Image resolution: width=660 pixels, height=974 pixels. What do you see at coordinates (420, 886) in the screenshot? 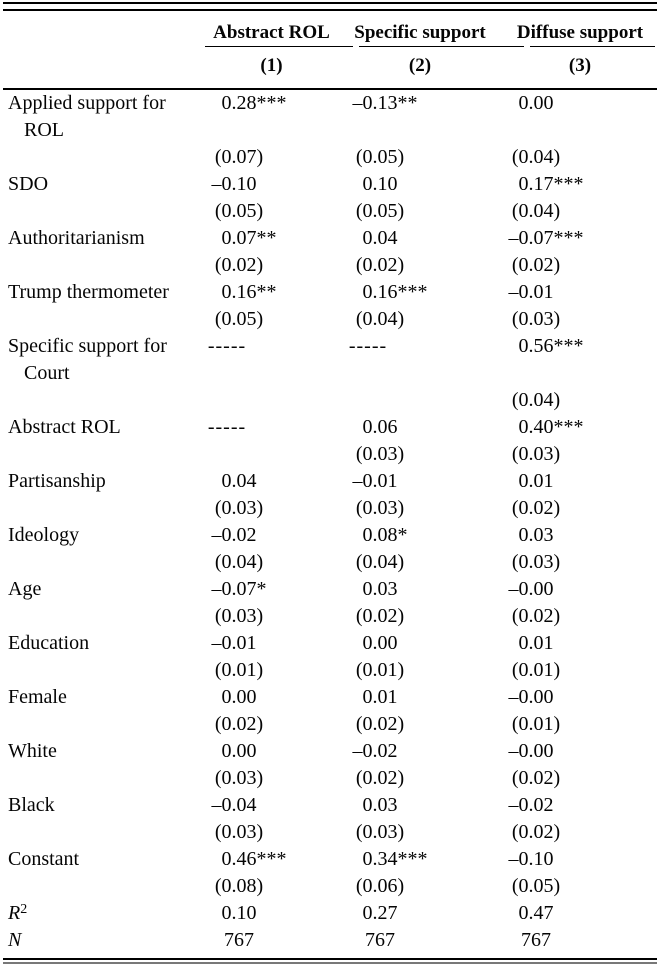
I see `coefficient-cell: (0.06)` at bounding box center [420, 886].